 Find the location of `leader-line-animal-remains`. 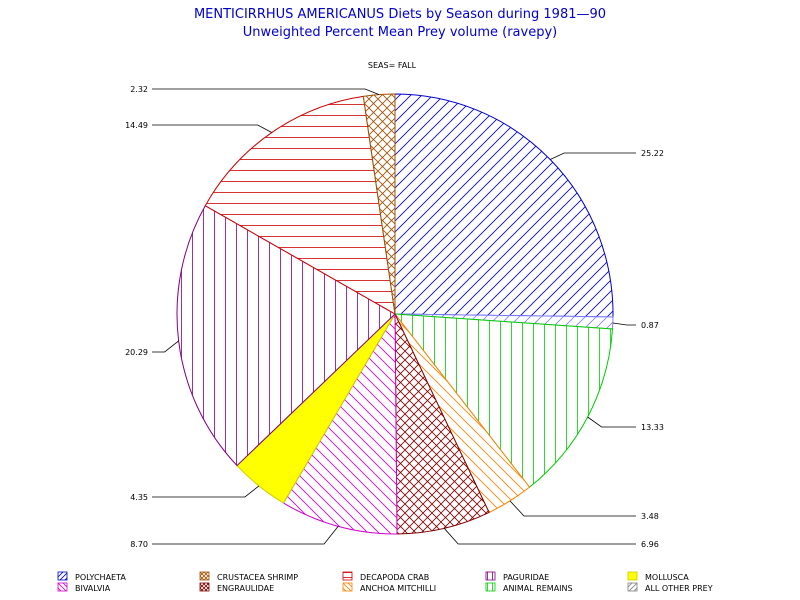

leader-line-animal-remains is located at coordinates (611, 422).